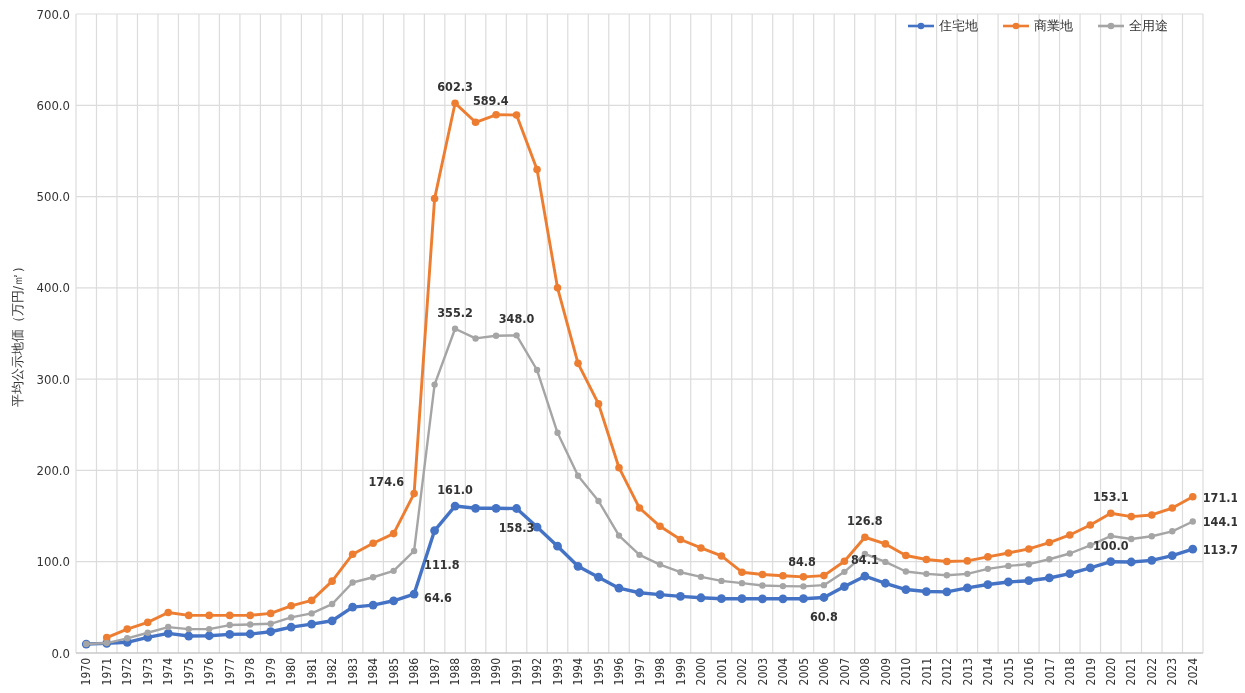 The width and height of the screenshot is (1245, 693). Describe the element at coordinates (885, 671) in the screenshot. I see `x-tick-label: 2009` at that location.